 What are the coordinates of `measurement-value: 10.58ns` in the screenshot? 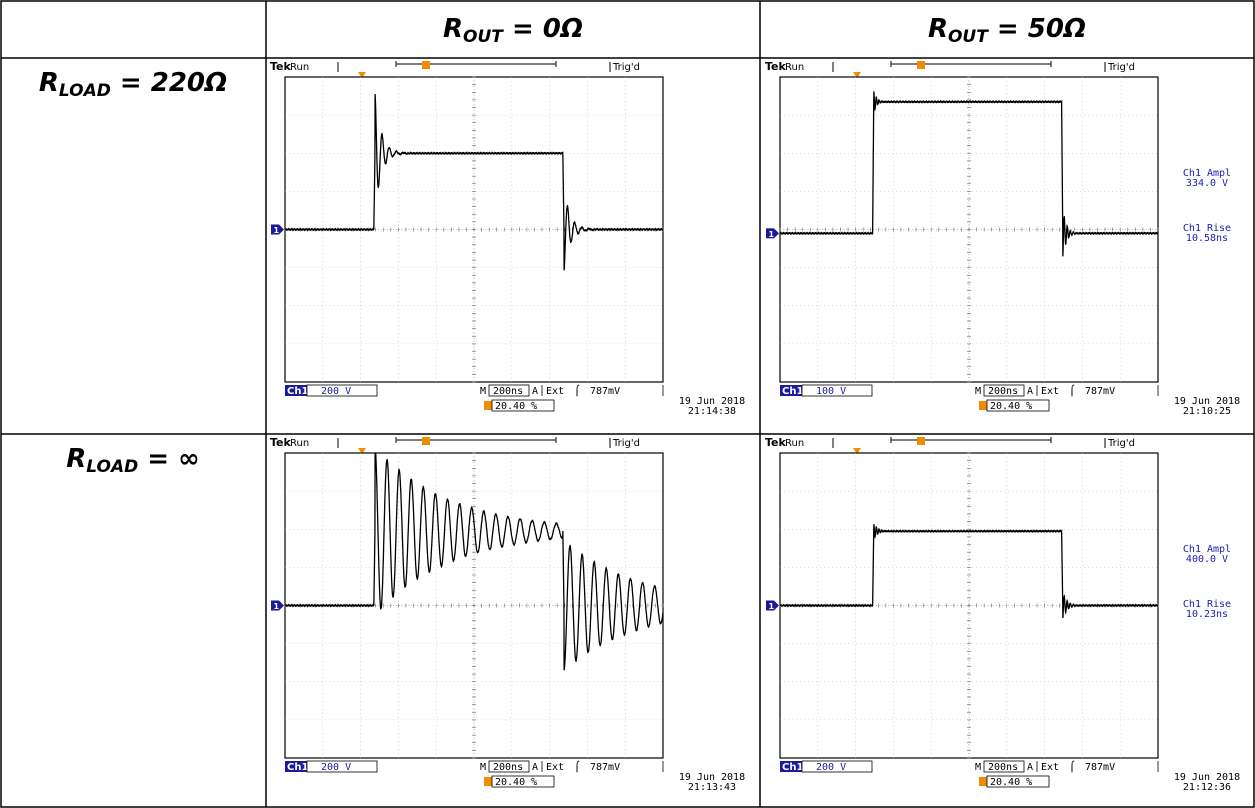 It's located at (1207, 238).